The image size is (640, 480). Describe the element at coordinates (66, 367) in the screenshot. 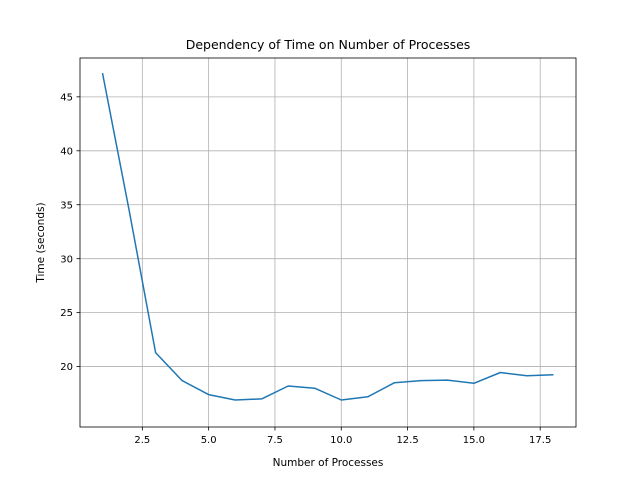

I see `y-tick-label: 20` at that location.